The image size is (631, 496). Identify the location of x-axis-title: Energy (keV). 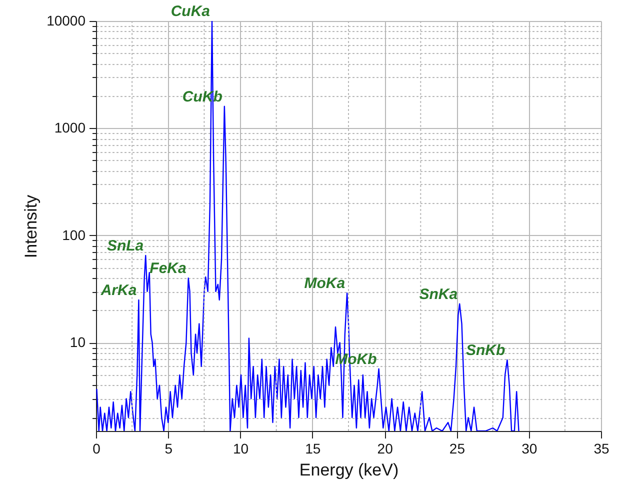
(349, 470).